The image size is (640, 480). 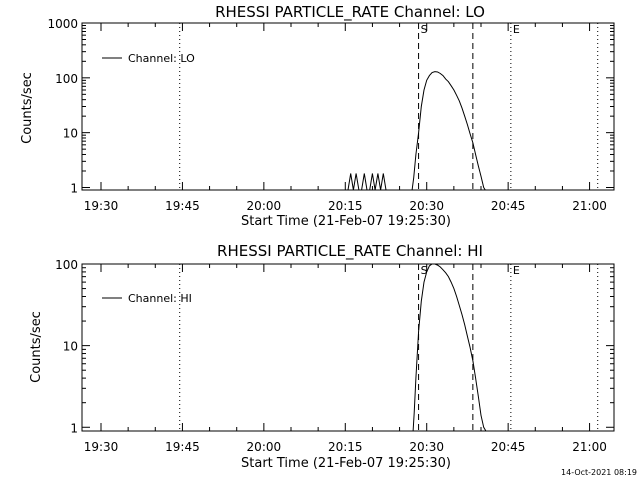 What do you see at coordinates (62, 24) in the screenshot?
I see `y-tick-label: 1000` at bounding box center [62, 24].